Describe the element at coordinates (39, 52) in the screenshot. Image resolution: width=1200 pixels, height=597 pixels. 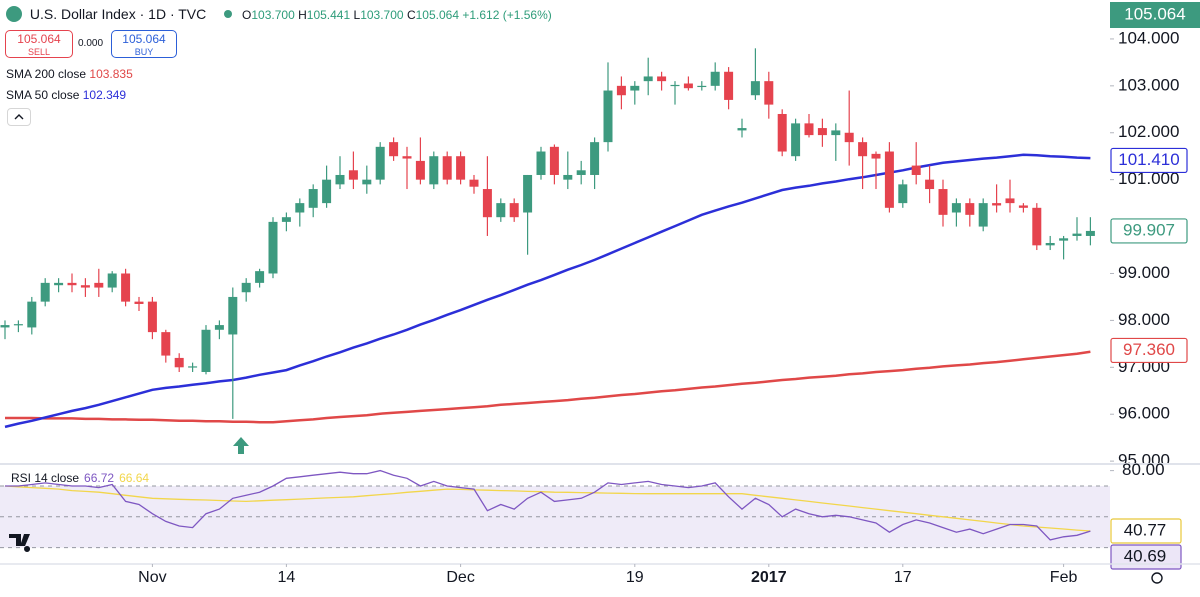
I see `sell-label: SELL` at that location.